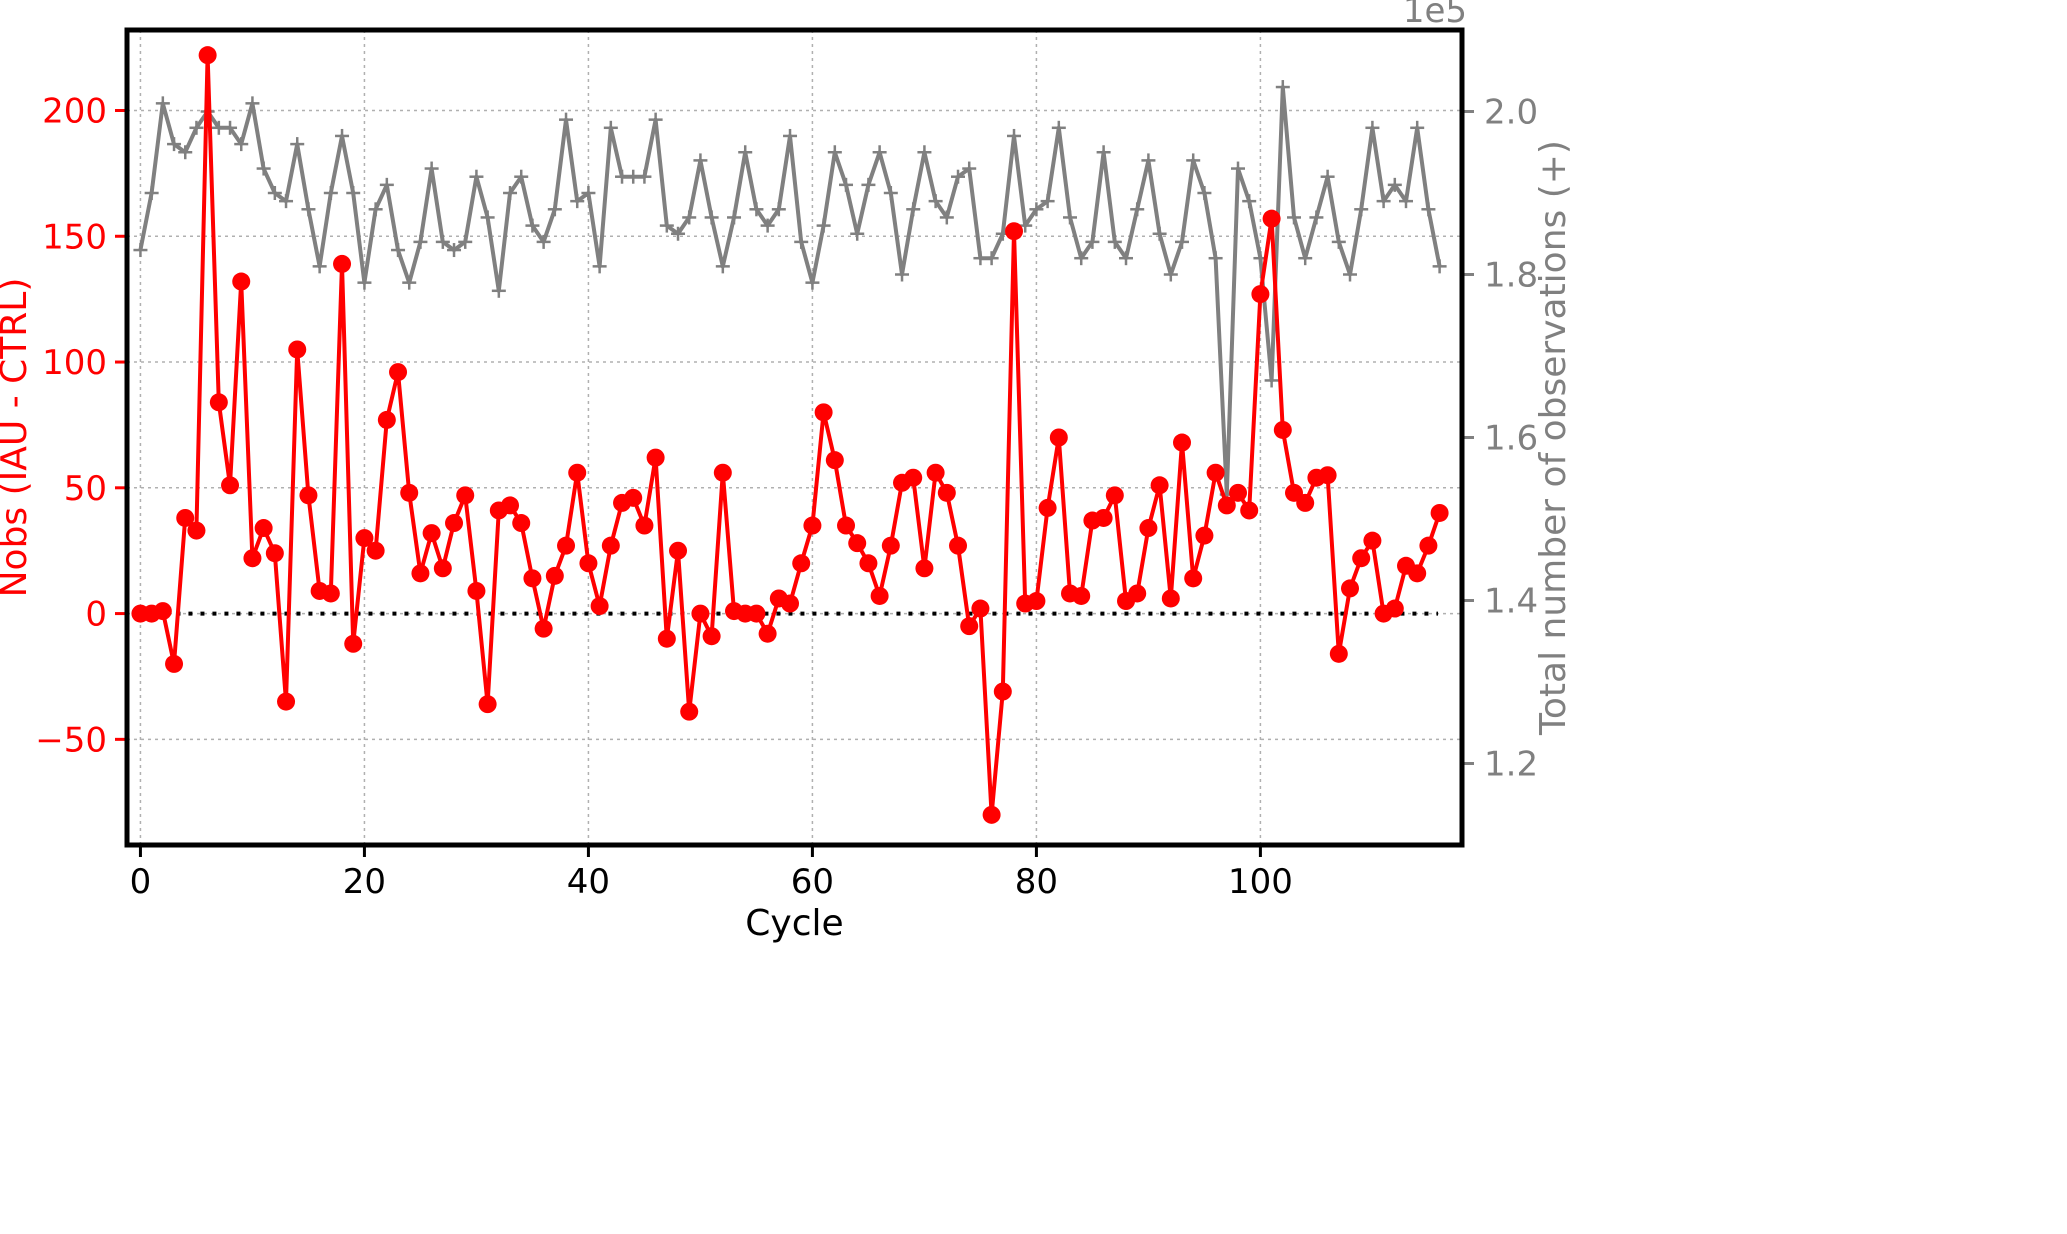 The image size is (2067, 1234). I want to click on x-tick-label: 40, so click(588, 882).